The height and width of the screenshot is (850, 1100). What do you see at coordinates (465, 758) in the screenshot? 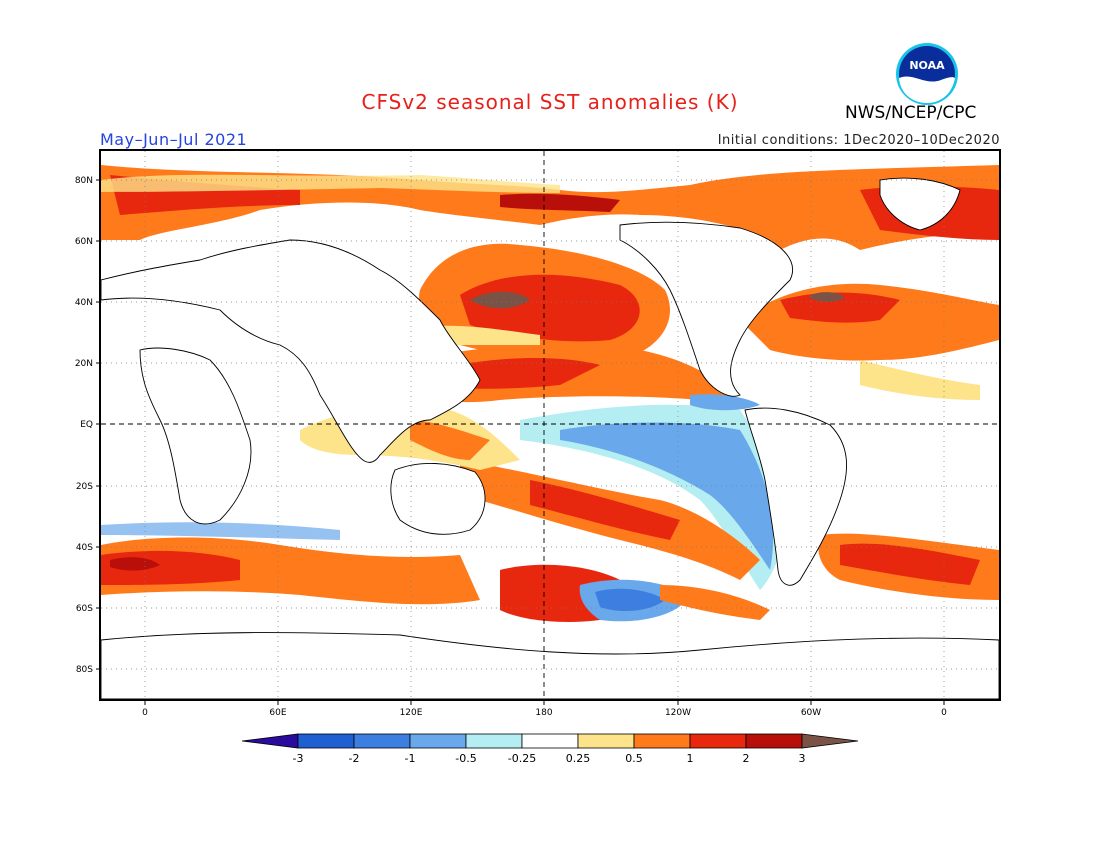
I see `colorbar-tick: -0.5` at bounding box center [465, 758].